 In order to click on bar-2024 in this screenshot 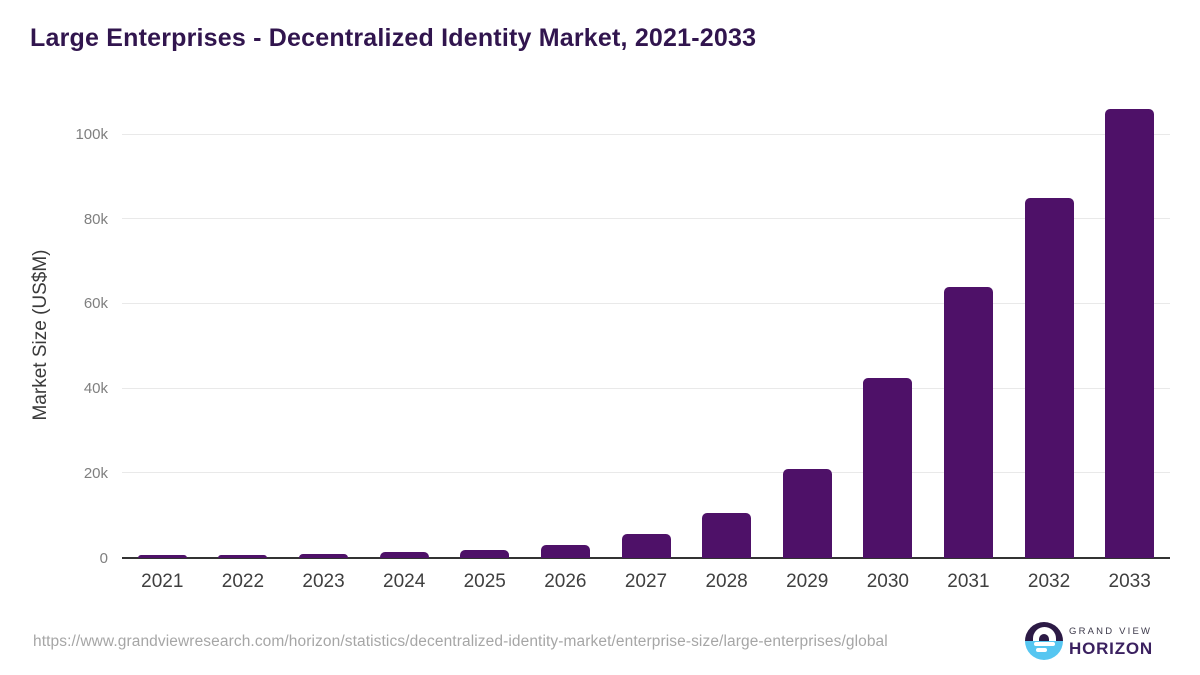, I will do `click(404, 554)`.